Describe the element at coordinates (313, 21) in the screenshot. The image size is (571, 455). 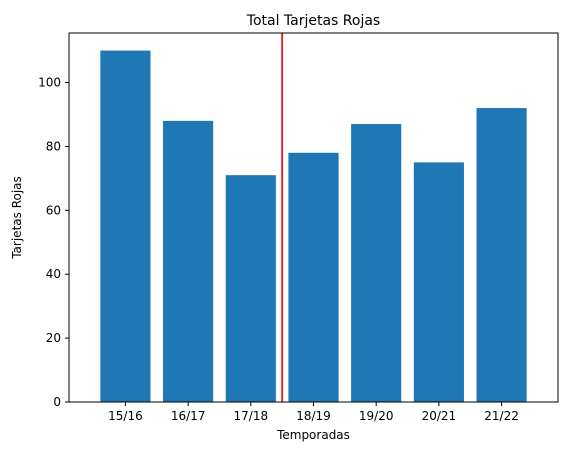
I see `chart-title: Total Tarjetas Rojas` at that location.